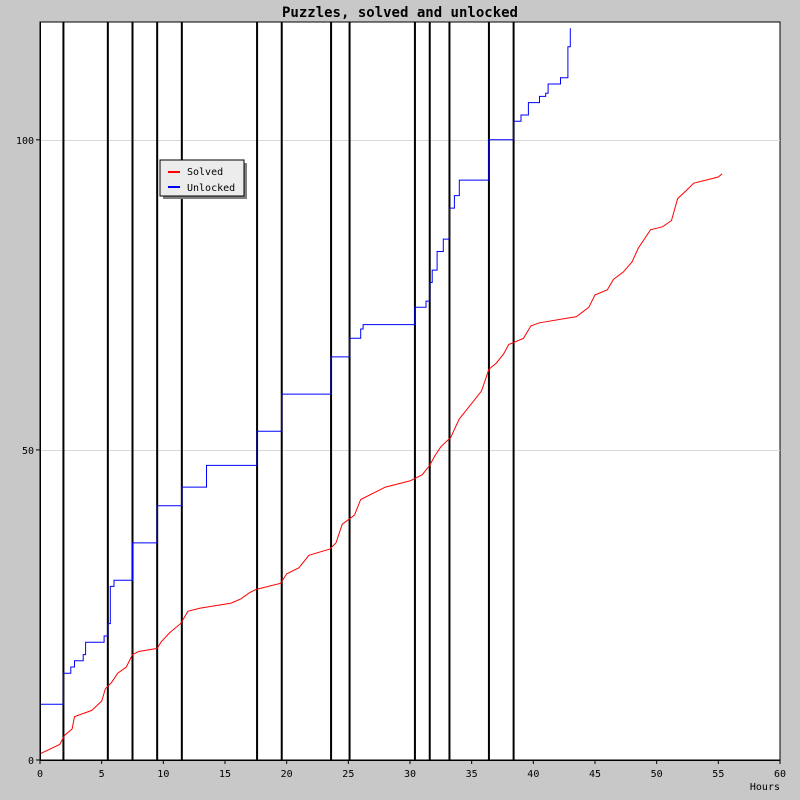 The width and height of the screenshot is (800, 800). What do you see at coordinates (410, 774) in the screenshot?
I see `x-tick-label: 30` at bounding box center [410, 774].